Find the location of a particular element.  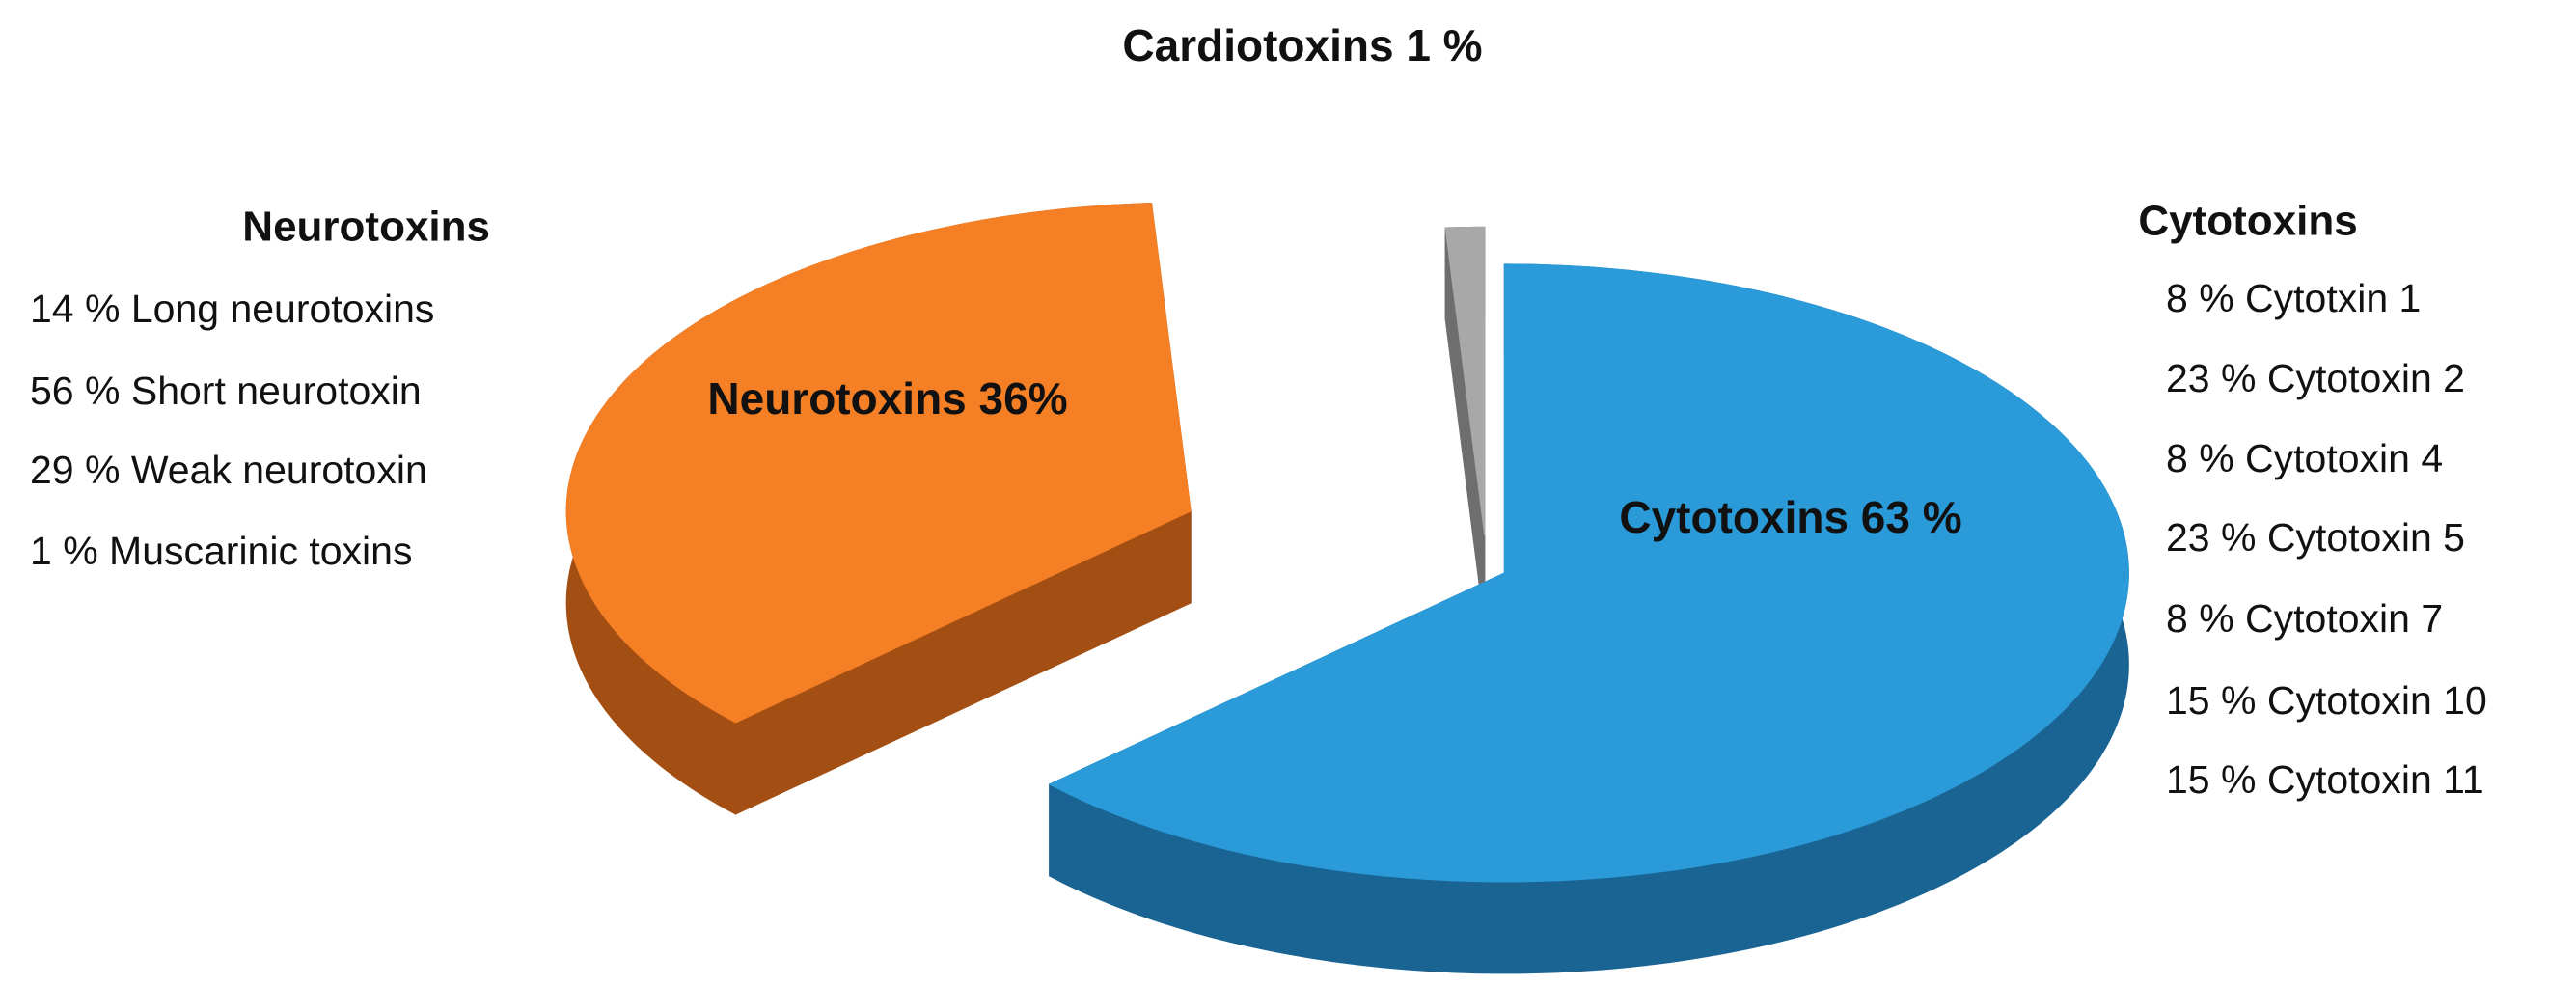

breakdown-item: 23 % Cytotoxin 2 is located at coordinates (2315, 378).